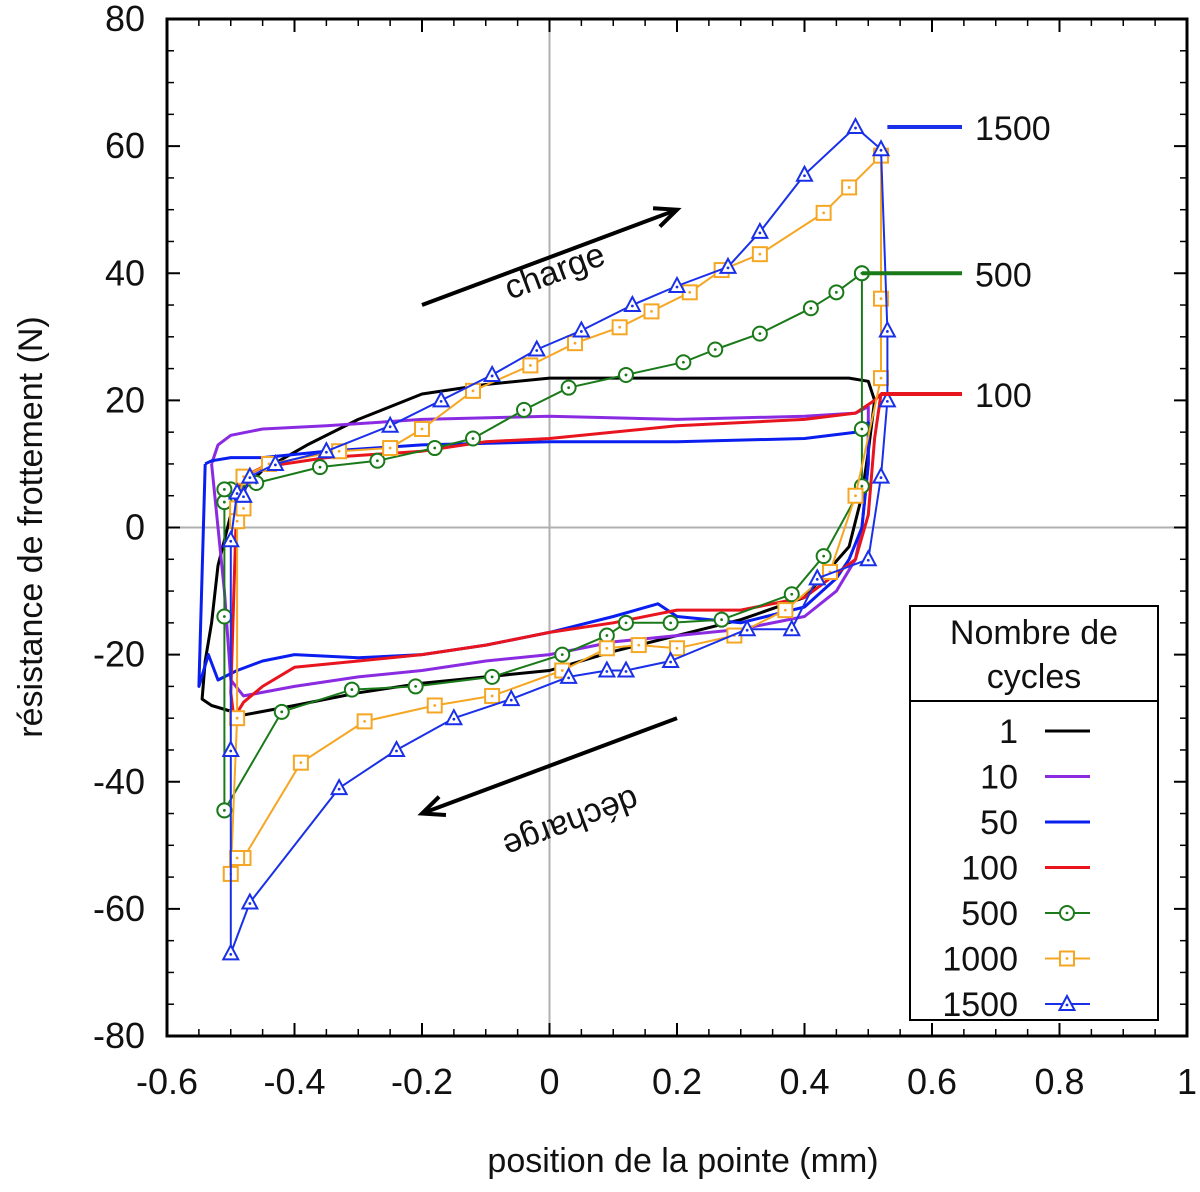 The width and height of the screenshot is (1200, 1192). I want to click on end-label-500: 500, so click(1003, 275).